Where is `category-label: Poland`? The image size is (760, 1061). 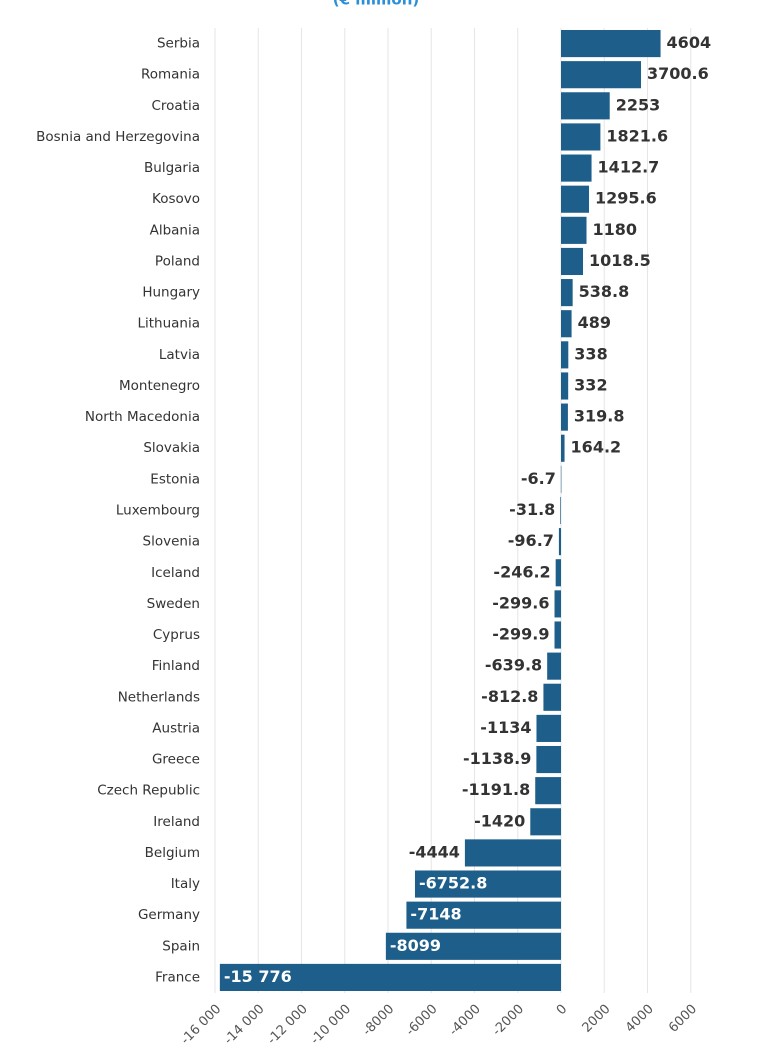
category-label: Poland is located at coordinates (177, 261).